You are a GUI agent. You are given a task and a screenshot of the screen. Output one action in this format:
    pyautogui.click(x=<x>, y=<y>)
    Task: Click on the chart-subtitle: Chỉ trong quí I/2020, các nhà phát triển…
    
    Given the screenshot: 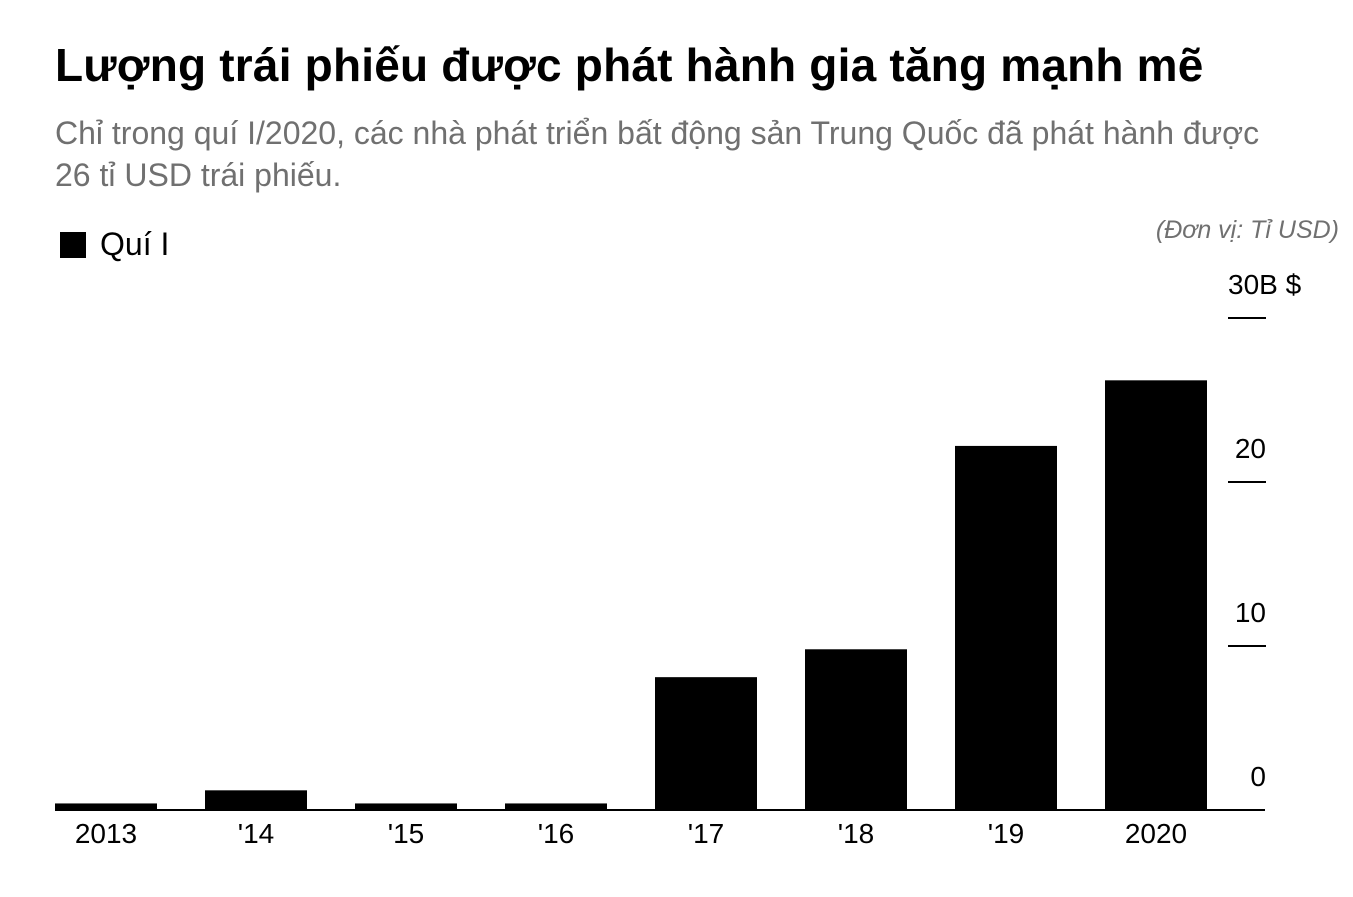 What is the action you would take?
    pyautogui.click(x=657, y=154)
    